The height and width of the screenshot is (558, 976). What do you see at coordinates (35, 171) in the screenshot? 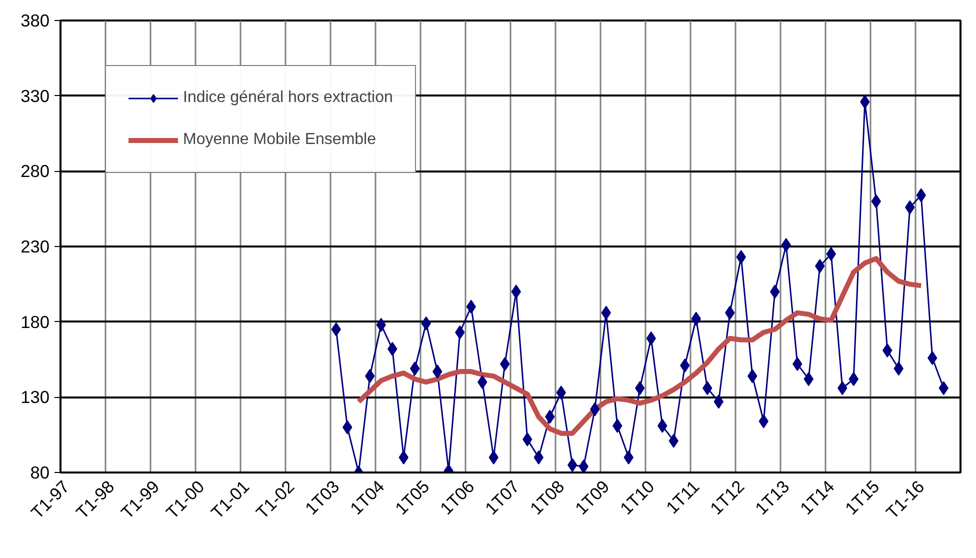
I see `y-tick-label: 280` at bounding box center [35, 171].